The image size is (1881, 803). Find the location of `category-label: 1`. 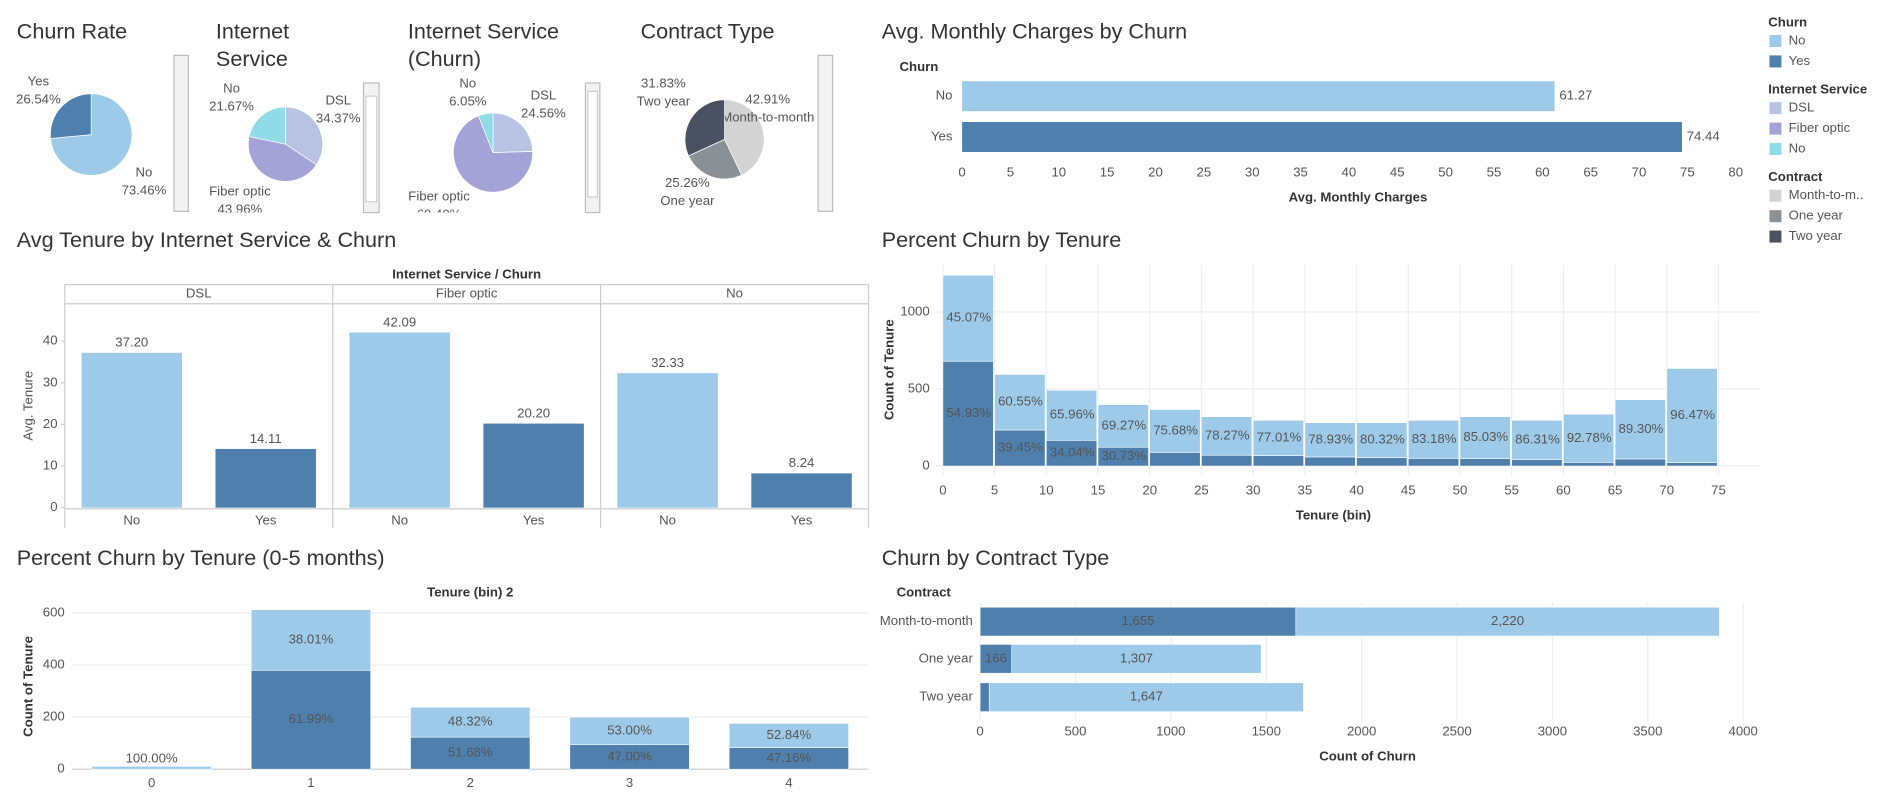

category-label: 1 is located at coordinates (310, 782).